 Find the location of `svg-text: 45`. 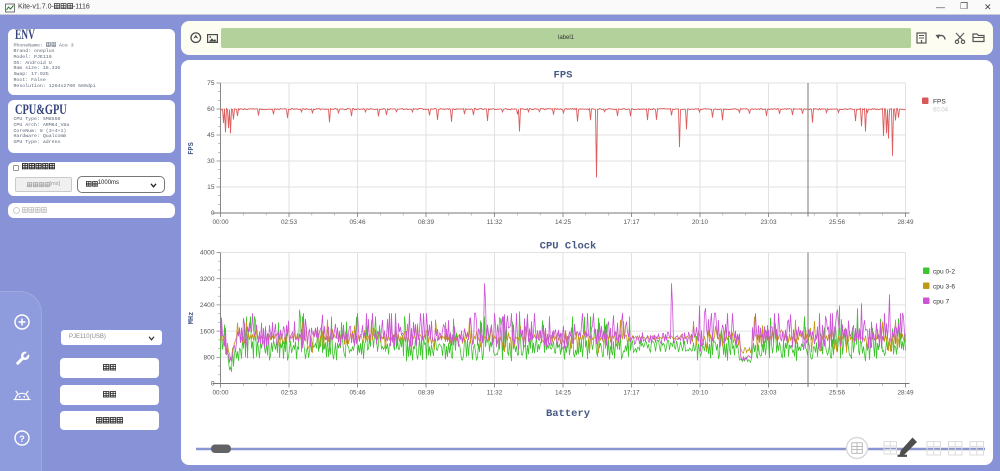

svg-text: 45 is located at coordinates (211, 135).